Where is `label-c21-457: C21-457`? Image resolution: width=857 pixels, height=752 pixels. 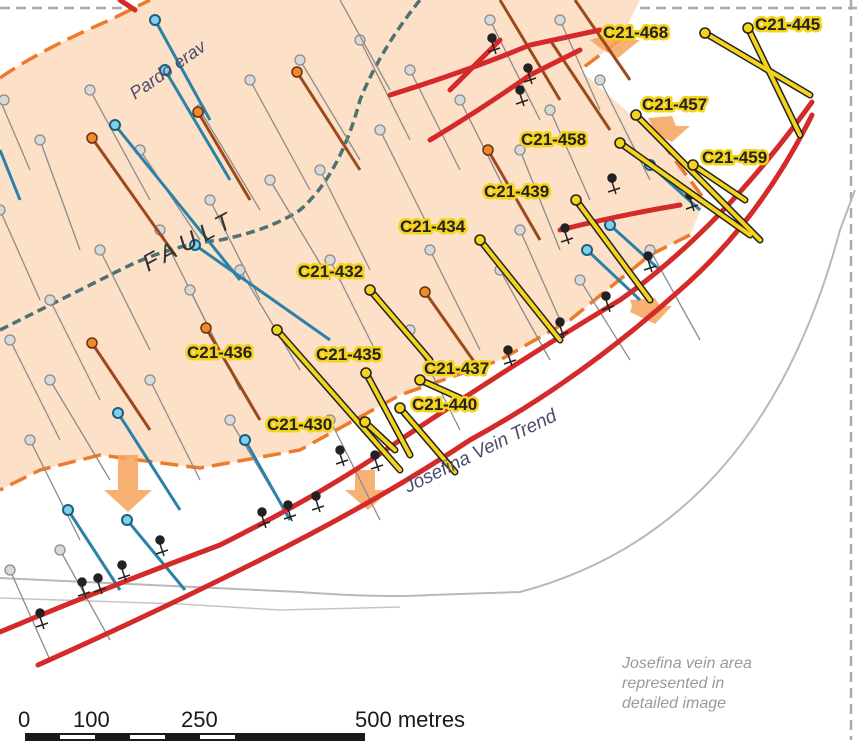
label-c21-457: C21-457 is located at coordinates (674, 104).